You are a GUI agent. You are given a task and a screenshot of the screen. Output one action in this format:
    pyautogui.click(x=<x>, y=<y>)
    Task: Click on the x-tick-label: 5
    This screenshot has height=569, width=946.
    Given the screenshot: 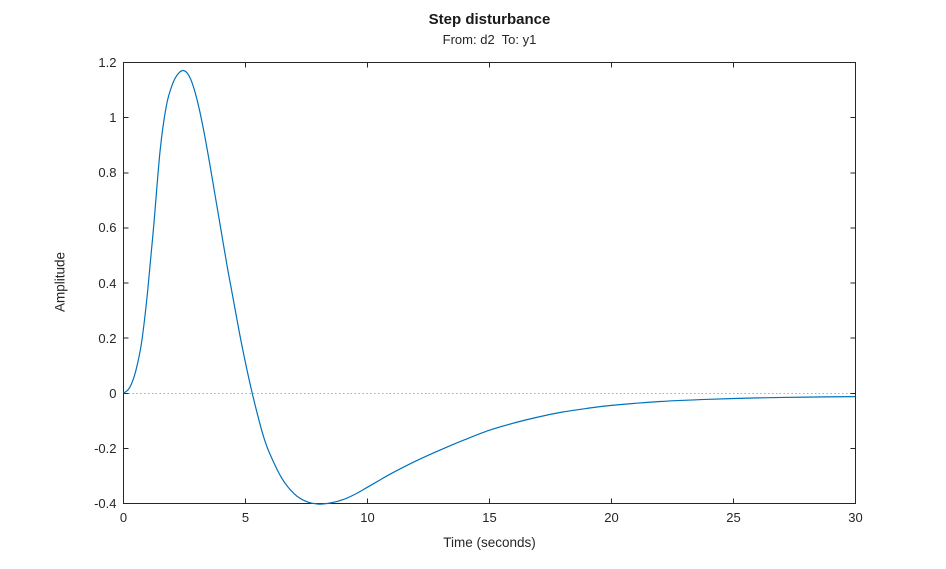 What is the action you would take?
    pyautogui.click(x=245, y=517)
    